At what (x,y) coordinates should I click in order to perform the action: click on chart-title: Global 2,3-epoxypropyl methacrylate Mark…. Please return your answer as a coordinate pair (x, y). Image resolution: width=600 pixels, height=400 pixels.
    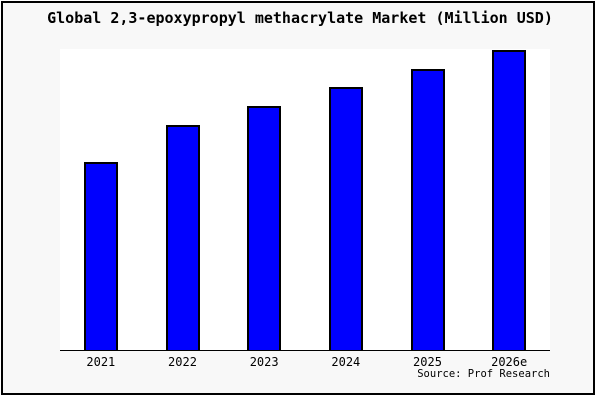
    Looking at the image, I should click on (300, 18).